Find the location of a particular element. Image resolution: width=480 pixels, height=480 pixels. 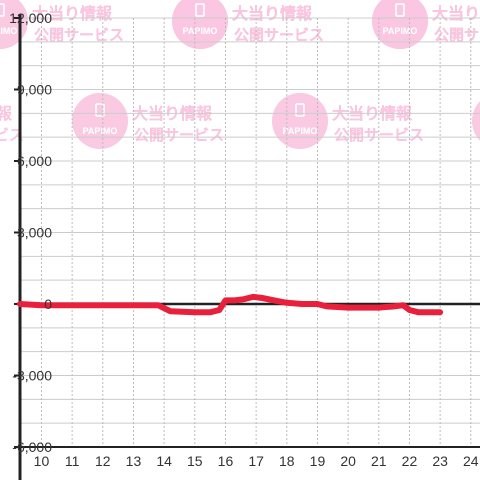

x-tick-label: 23 is located at coordinates (440, 461).